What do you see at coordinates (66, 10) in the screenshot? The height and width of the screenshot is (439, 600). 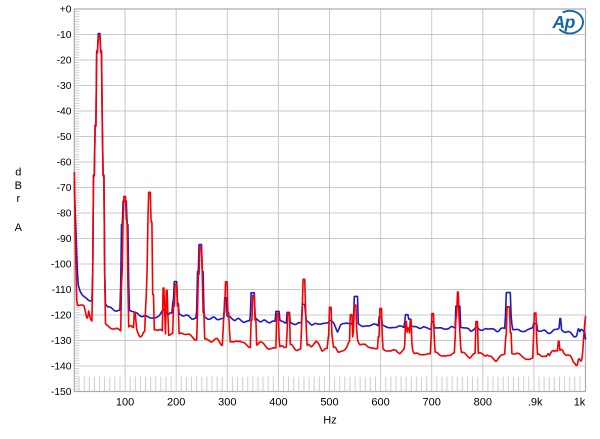 I see `svg-text: +0` at bounding box center [66, 10].